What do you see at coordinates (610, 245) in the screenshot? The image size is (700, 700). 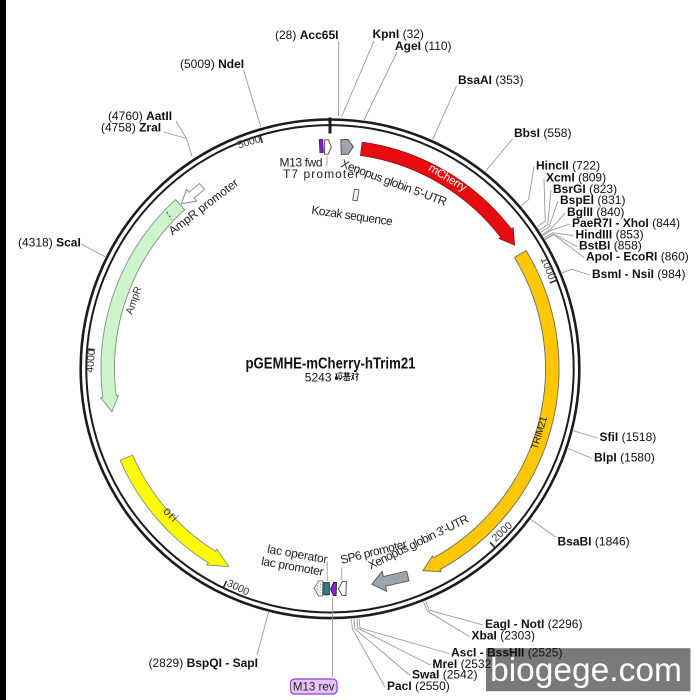 I see `svg-text: BstBI (858)` at bounding box center [610, 245].